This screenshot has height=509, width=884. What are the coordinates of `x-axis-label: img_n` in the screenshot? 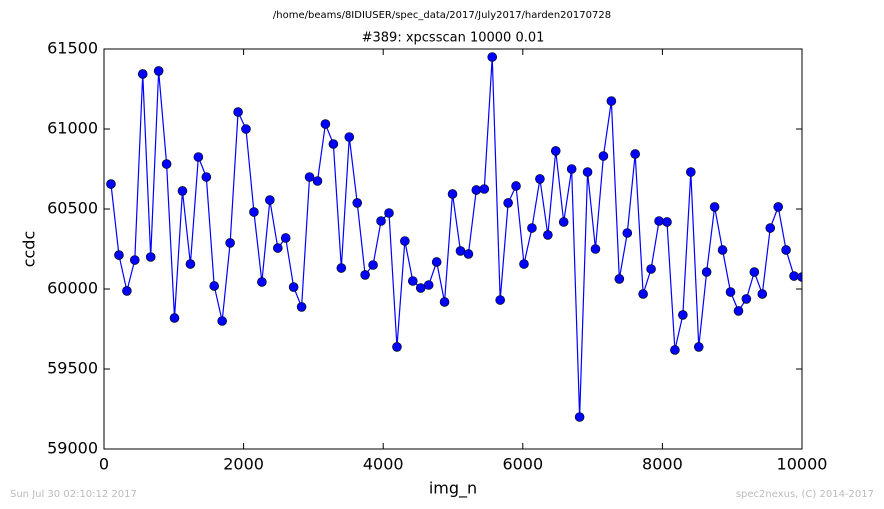 It's located at (453, 489).